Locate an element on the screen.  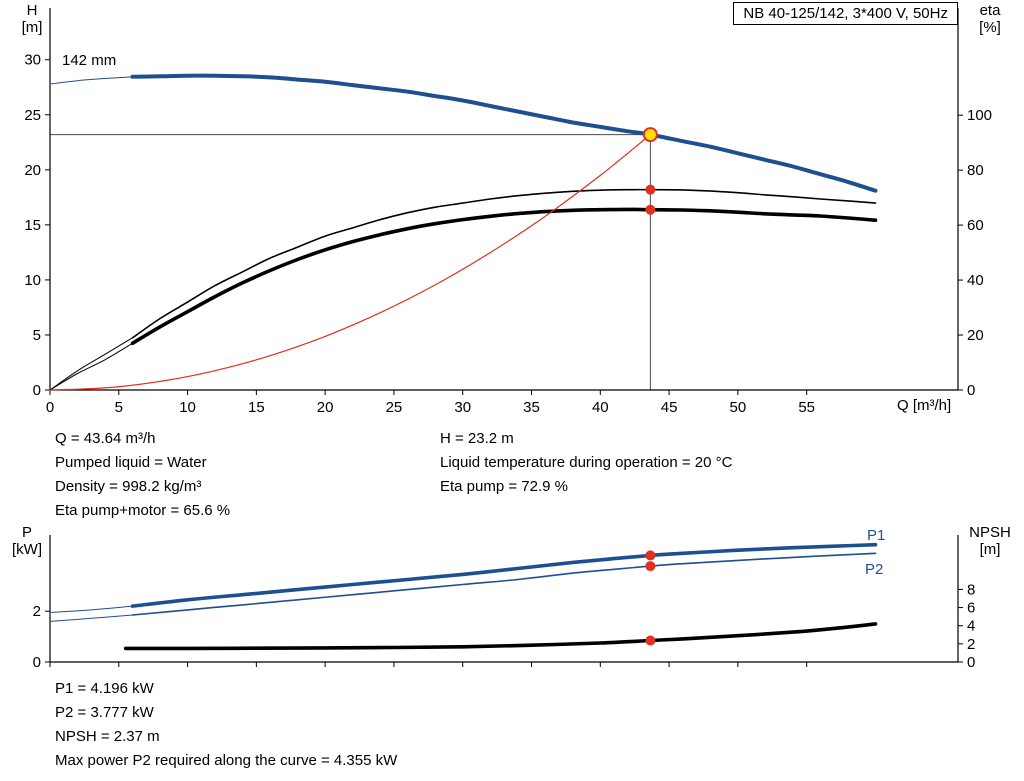
x-tick-label: 55 is located at coordinates (806, 407).